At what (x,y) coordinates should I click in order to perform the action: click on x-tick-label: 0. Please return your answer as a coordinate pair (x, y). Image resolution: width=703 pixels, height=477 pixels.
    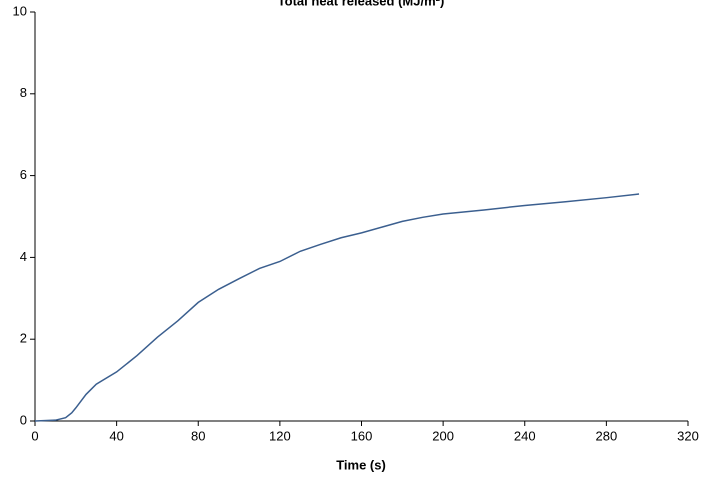
    Looking at the image, I should click on (34, 435).